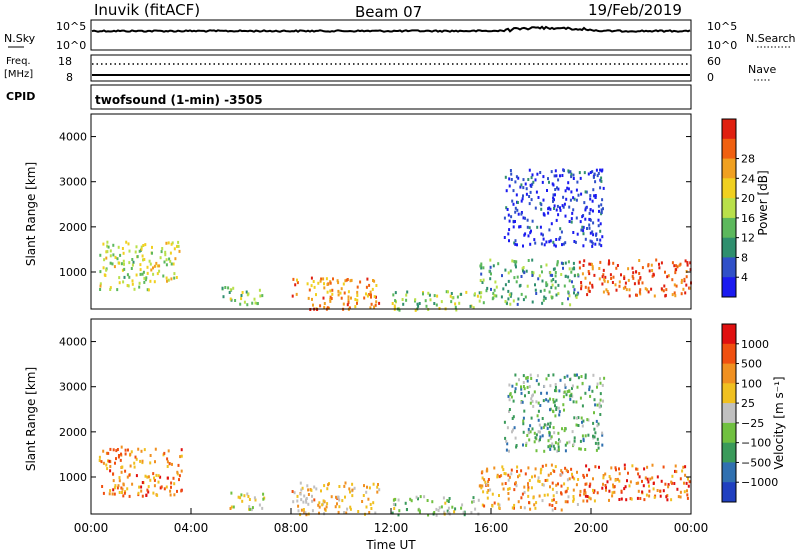 The image size is (800, 554). Describe the element at coordinates (179, 100) in the screenshot. I see `cpid-value: twofsound (1-min) -3505` at that location.